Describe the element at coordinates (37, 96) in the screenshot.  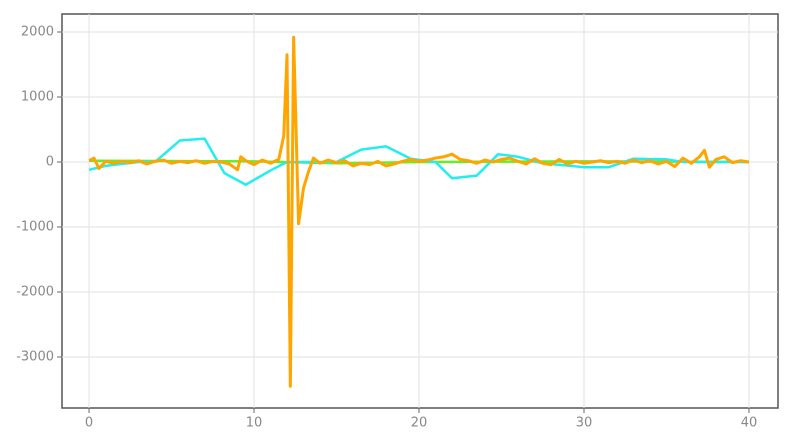
I see `y-tick-label: 1000` at that location.